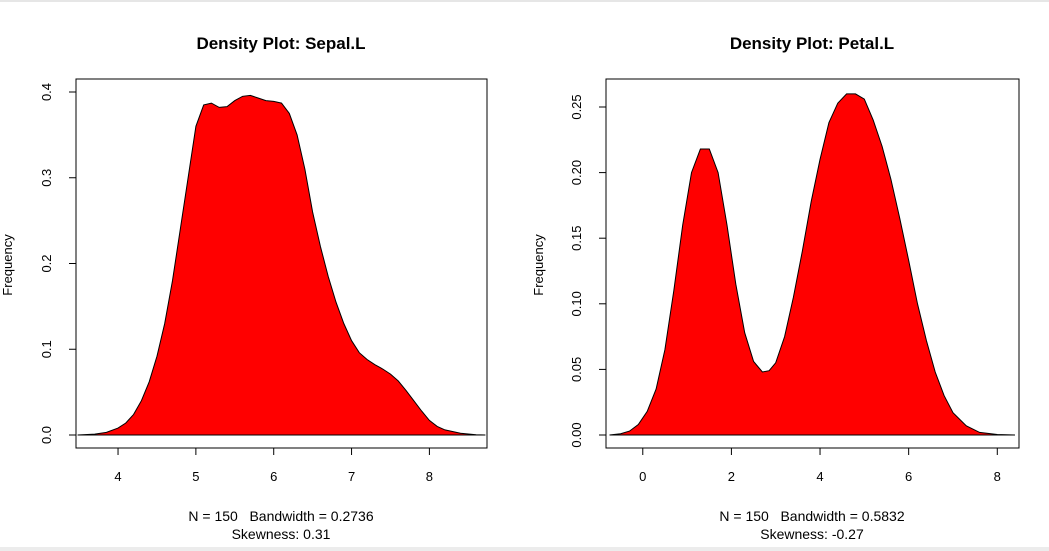 This screenshot has height=551, width=1049. I want to click on y-tick-label: 0.1, so click(46, 349).